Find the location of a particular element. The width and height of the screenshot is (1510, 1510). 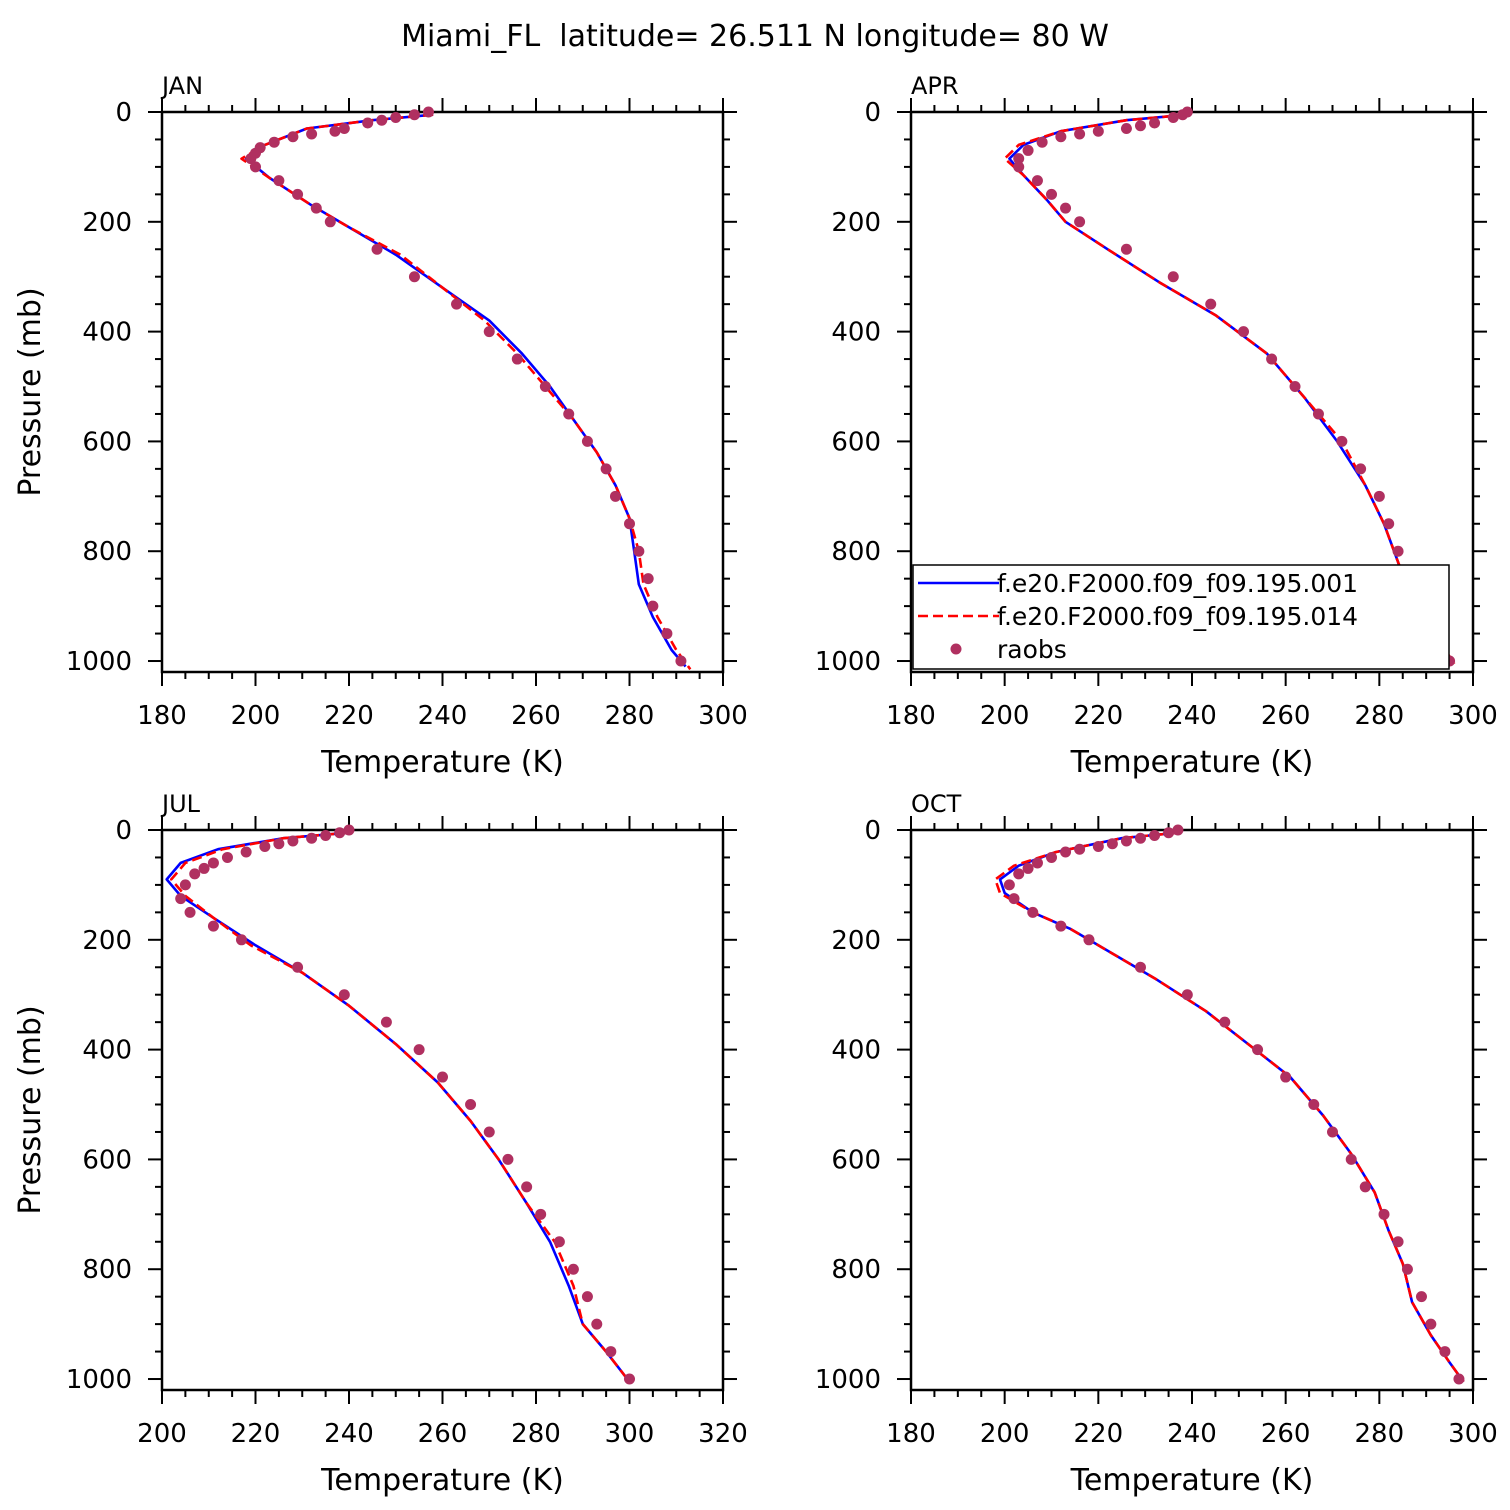

x-axis-title: Temperature (K) is located at coordinates (1192, 1480).